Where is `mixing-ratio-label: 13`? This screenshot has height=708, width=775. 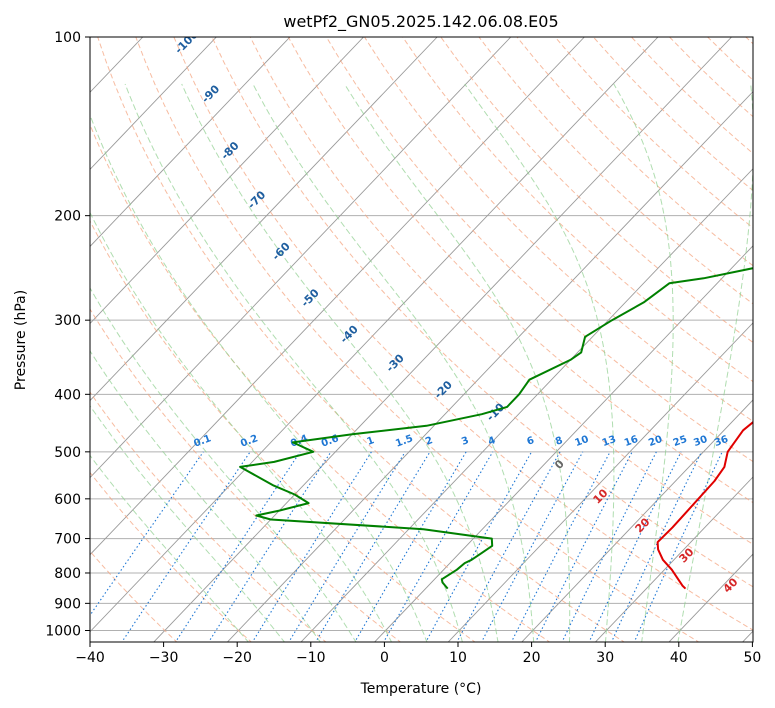
mixing-ratio-label: 13 is located at coordinates (609, 441).